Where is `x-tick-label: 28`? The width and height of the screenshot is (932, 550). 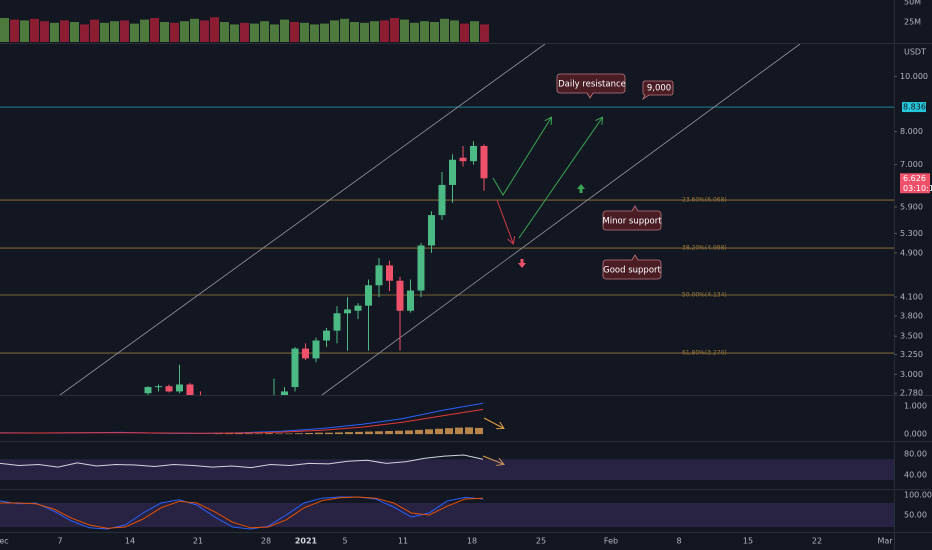
x-tick-label: 28 is located at coordinates (266, 541).